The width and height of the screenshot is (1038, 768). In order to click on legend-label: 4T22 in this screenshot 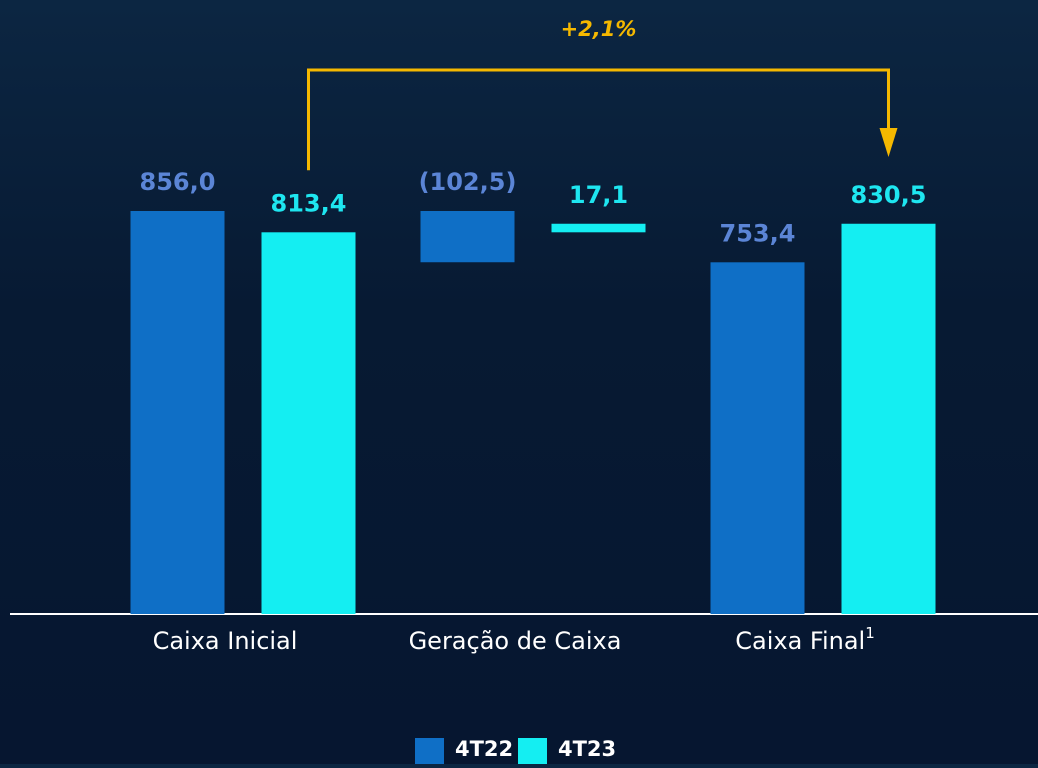, I will do `click(484, 749)`.